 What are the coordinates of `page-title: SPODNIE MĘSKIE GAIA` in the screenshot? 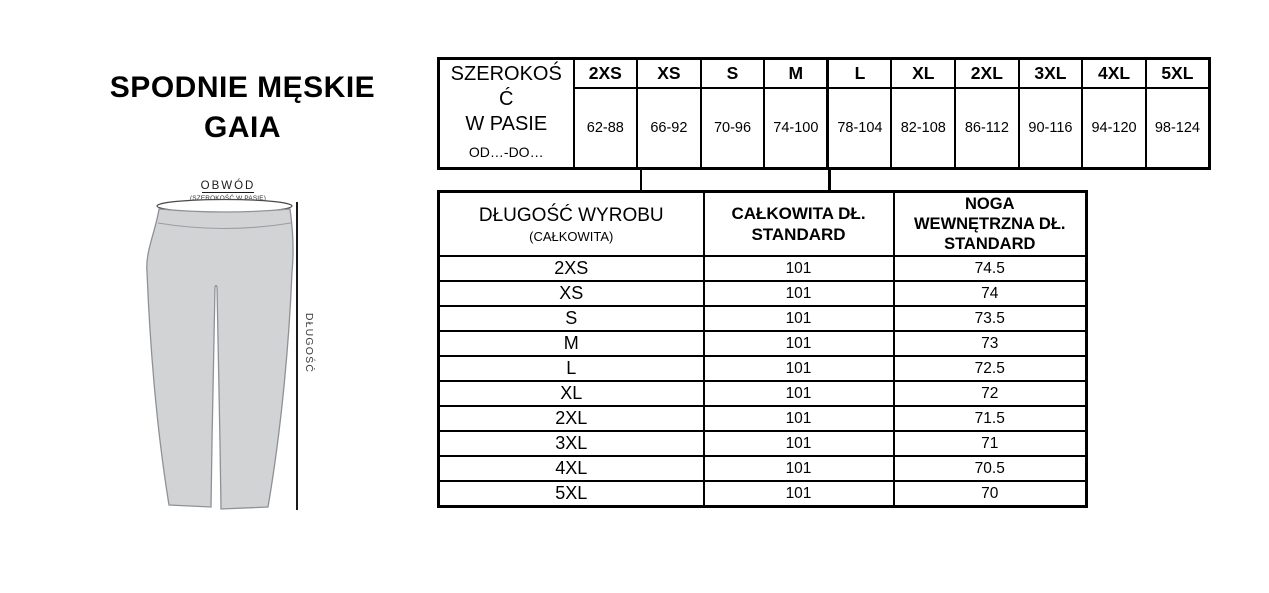 It's located at (242, 108).